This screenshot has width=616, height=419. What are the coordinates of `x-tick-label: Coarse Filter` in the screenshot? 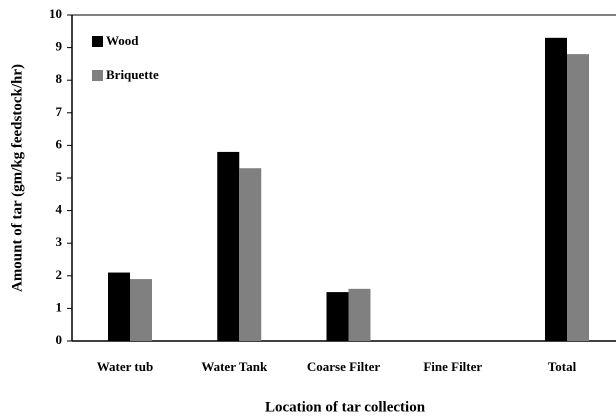 It's located at (344, 366).